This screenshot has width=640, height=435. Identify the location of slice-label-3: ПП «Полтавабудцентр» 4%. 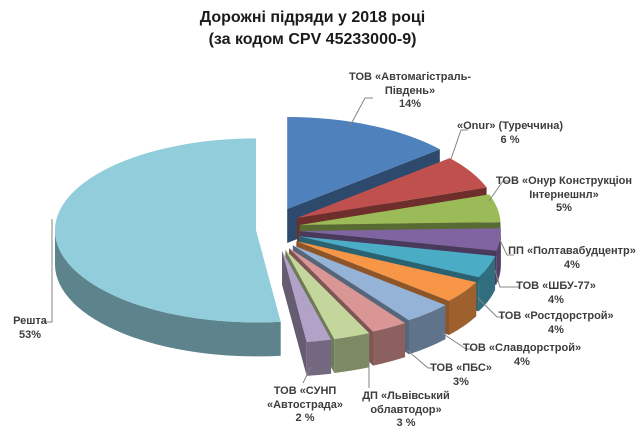
(572, 258).